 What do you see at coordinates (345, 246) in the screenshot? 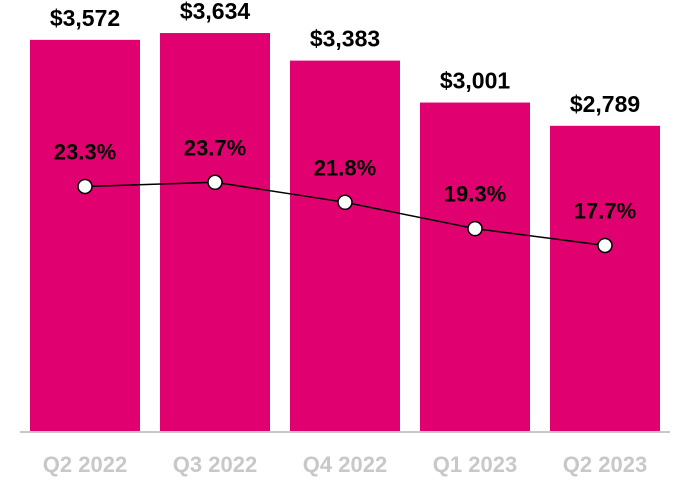
I see `bar-q4-2022` at bounding box center [345, 246].